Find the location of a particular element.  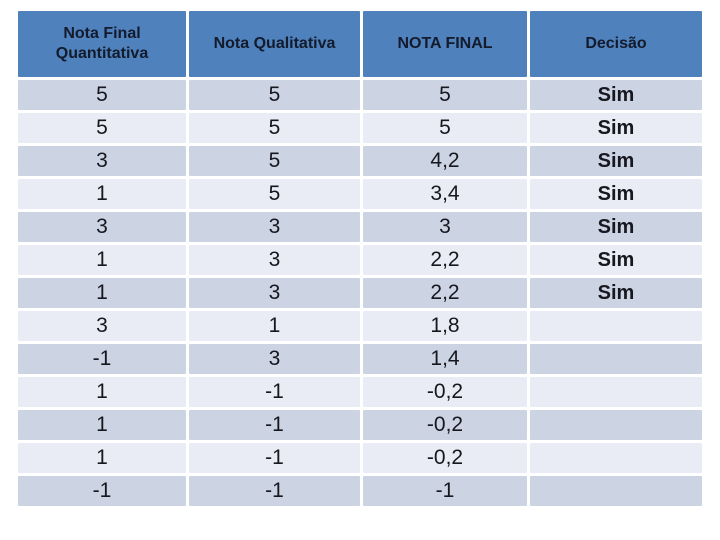

table-cell: 1,4 is located at coordinates (445, 359).